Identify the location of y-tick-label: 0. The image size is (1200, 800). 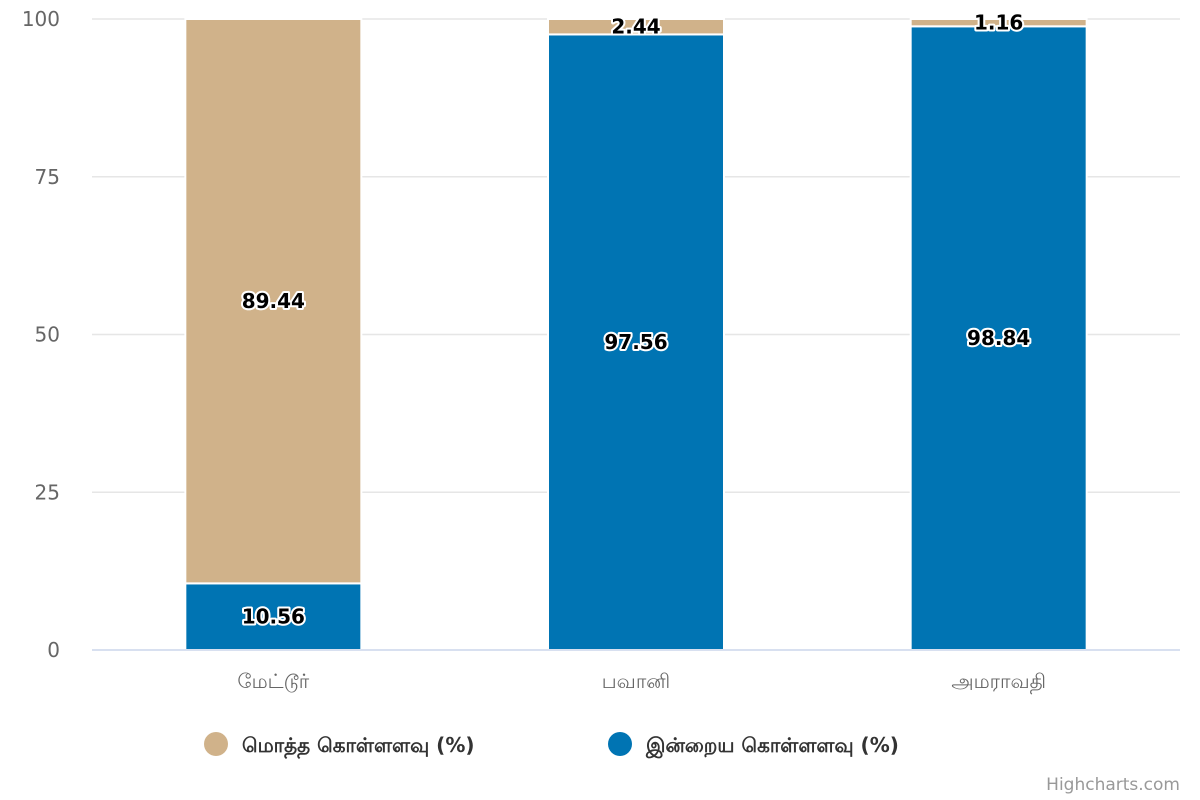
(53, 650).